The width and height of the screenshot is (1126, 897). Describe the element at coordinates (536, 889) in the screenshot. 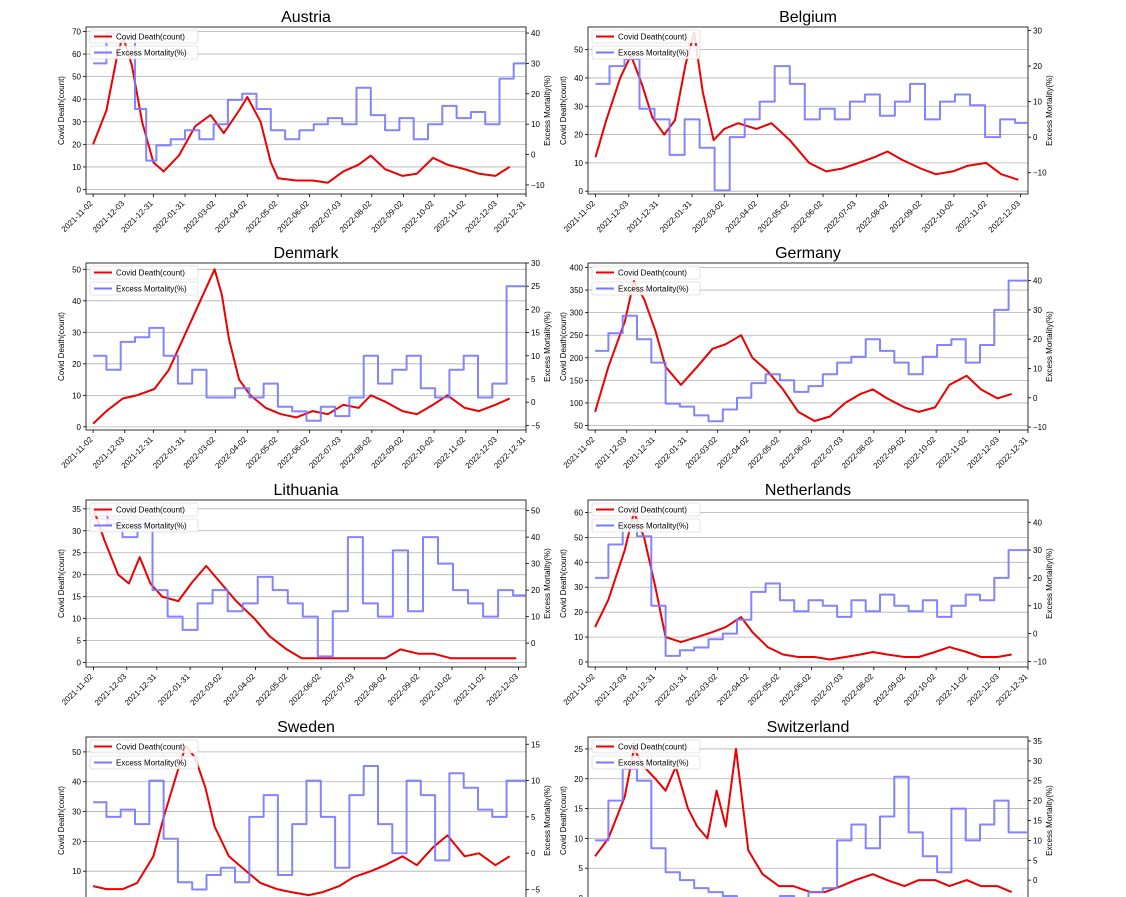

I see `y2-tick-label: −5` at that location.